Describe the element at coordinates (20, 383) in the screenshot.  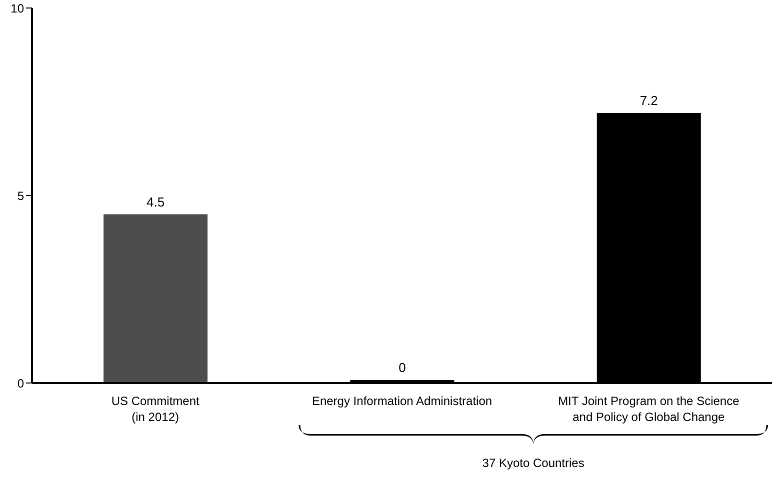
I see `y-tick-label: 0` at that location.